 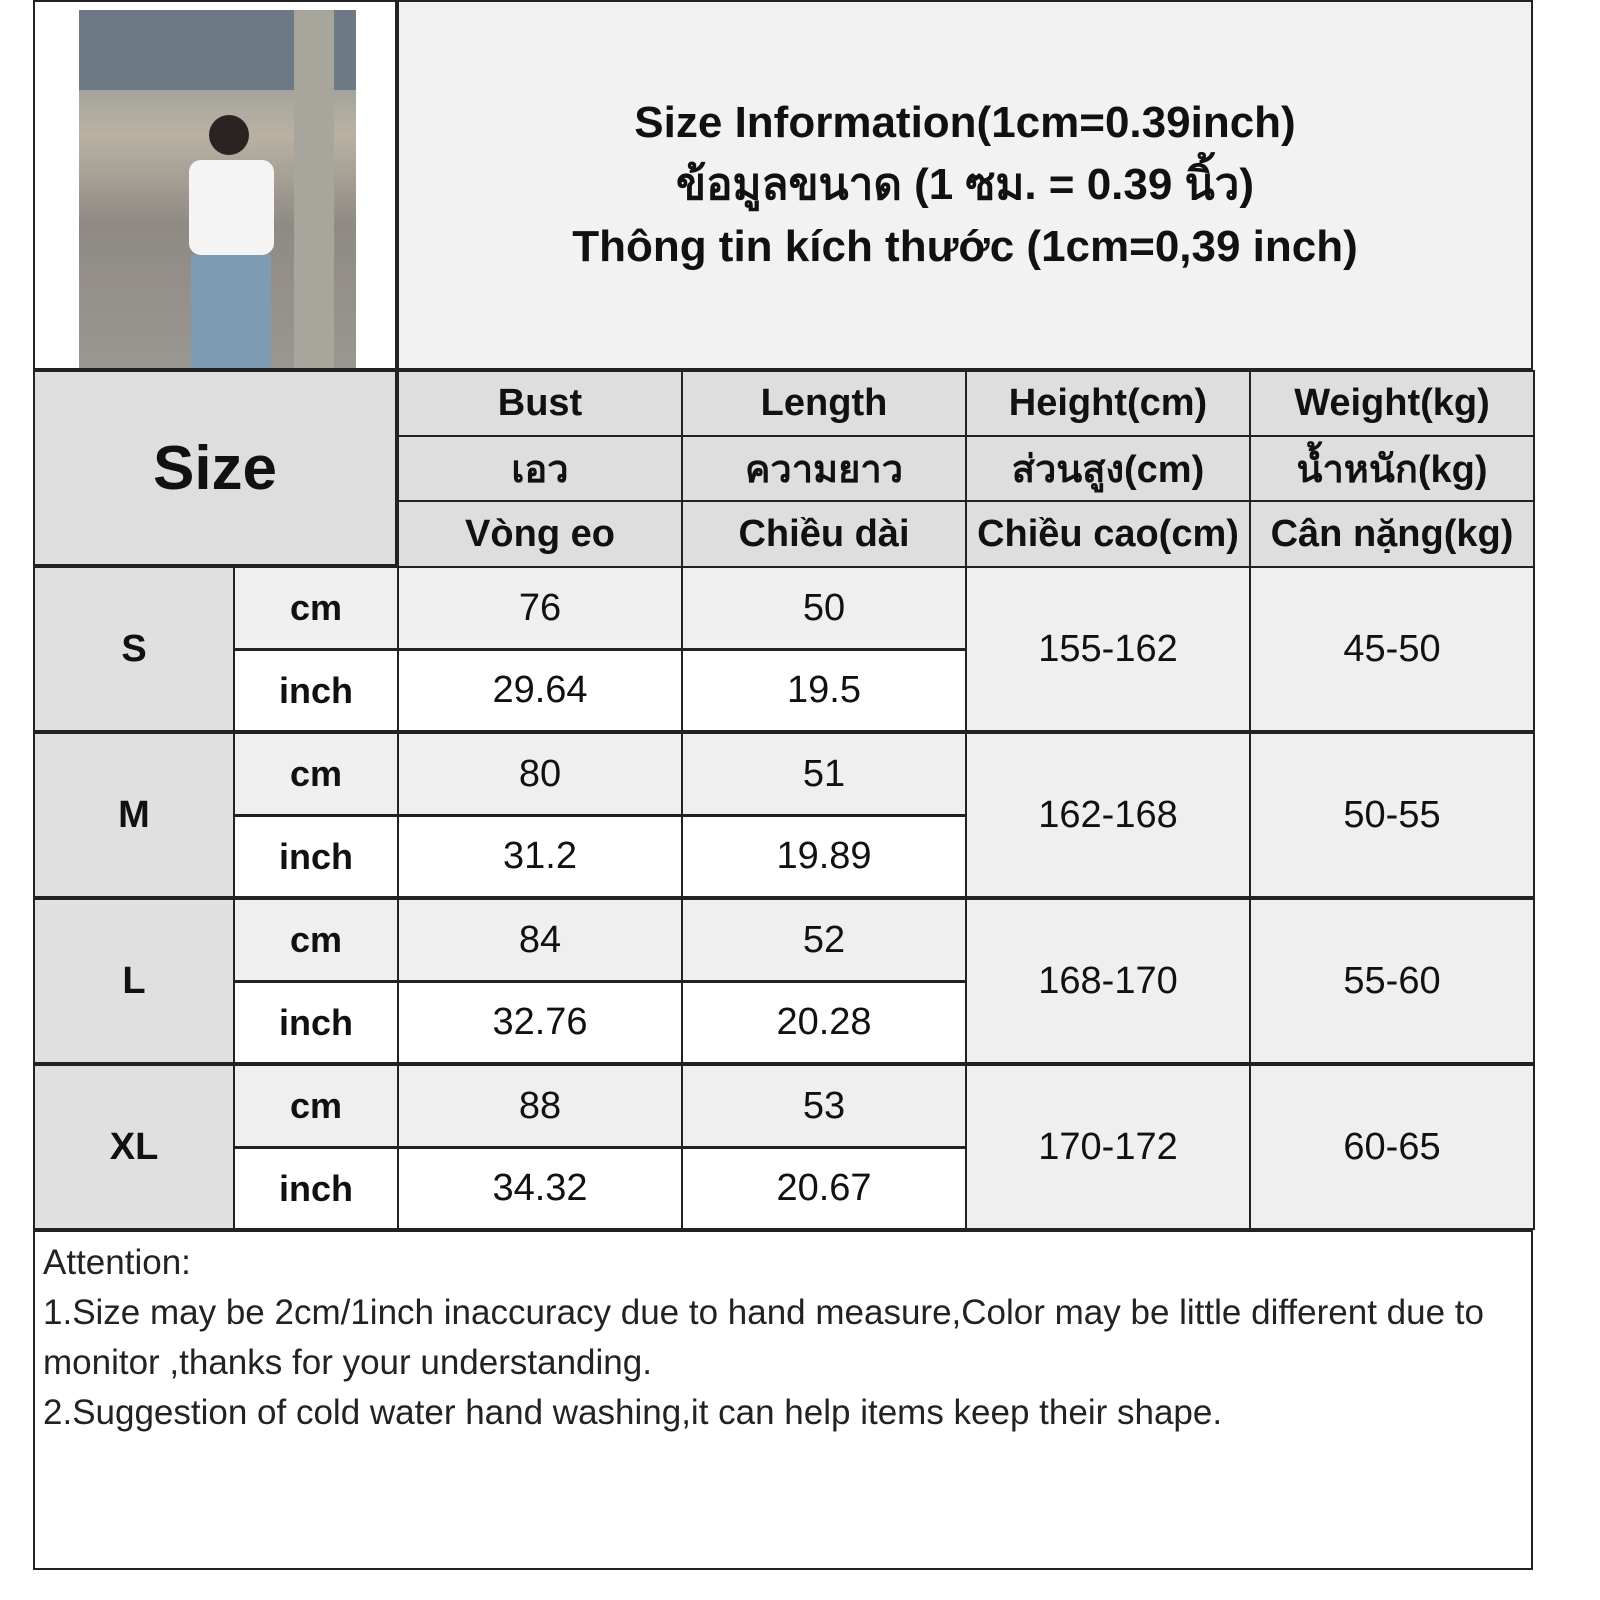 What do you see at coordinates (540, 608) in the screenshot?
I see `bust-cm: 76` at bounding box center [540, 608].